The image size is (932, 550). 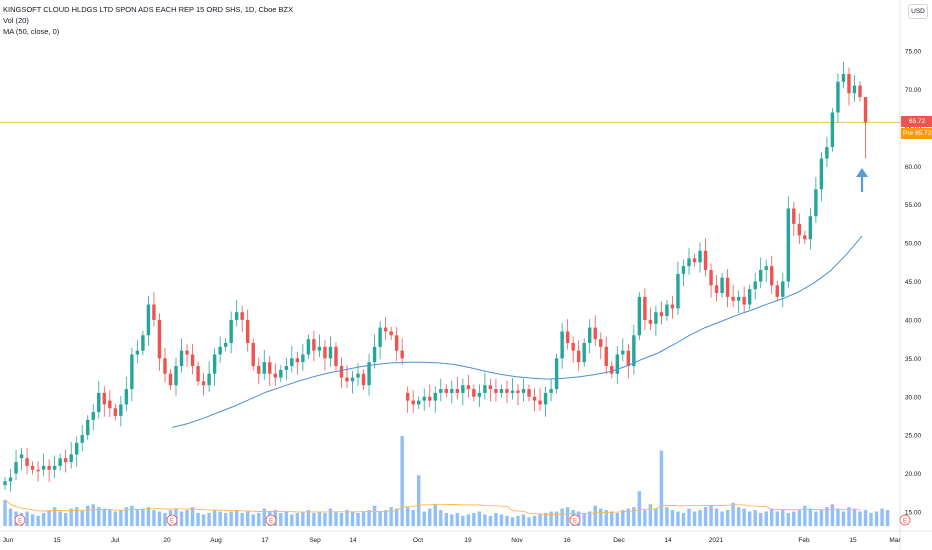 I want to click on premarket-label: Pre, so click(x=908, y=133).